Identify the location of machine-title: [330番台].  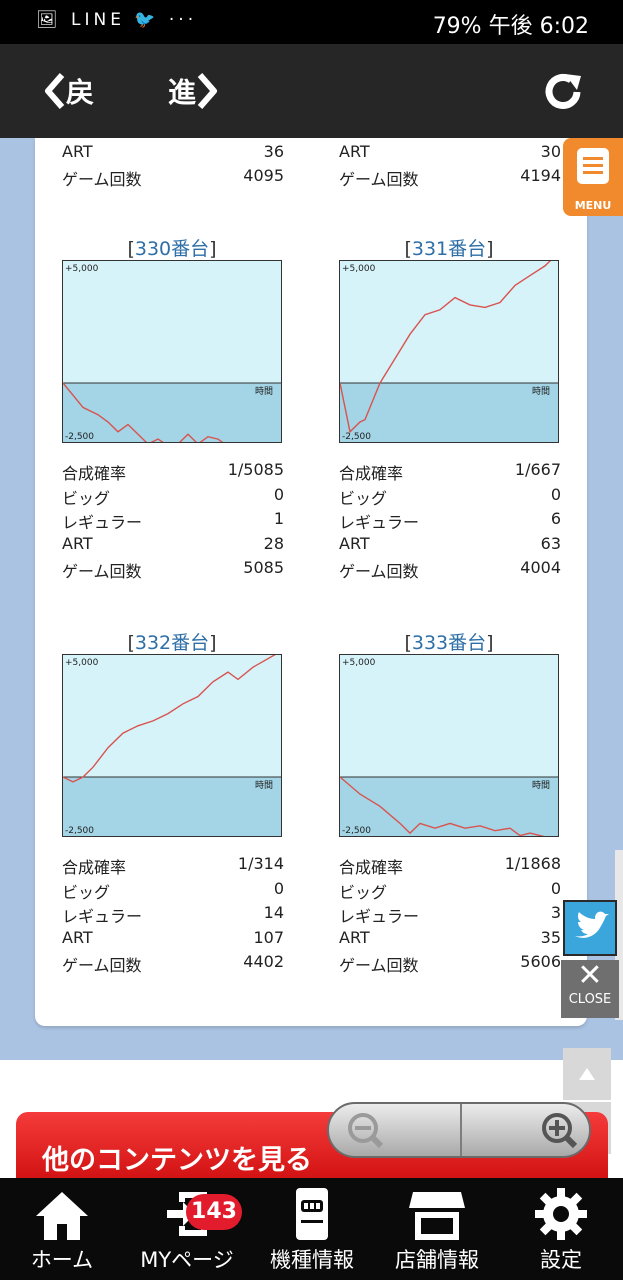
(172, 247).